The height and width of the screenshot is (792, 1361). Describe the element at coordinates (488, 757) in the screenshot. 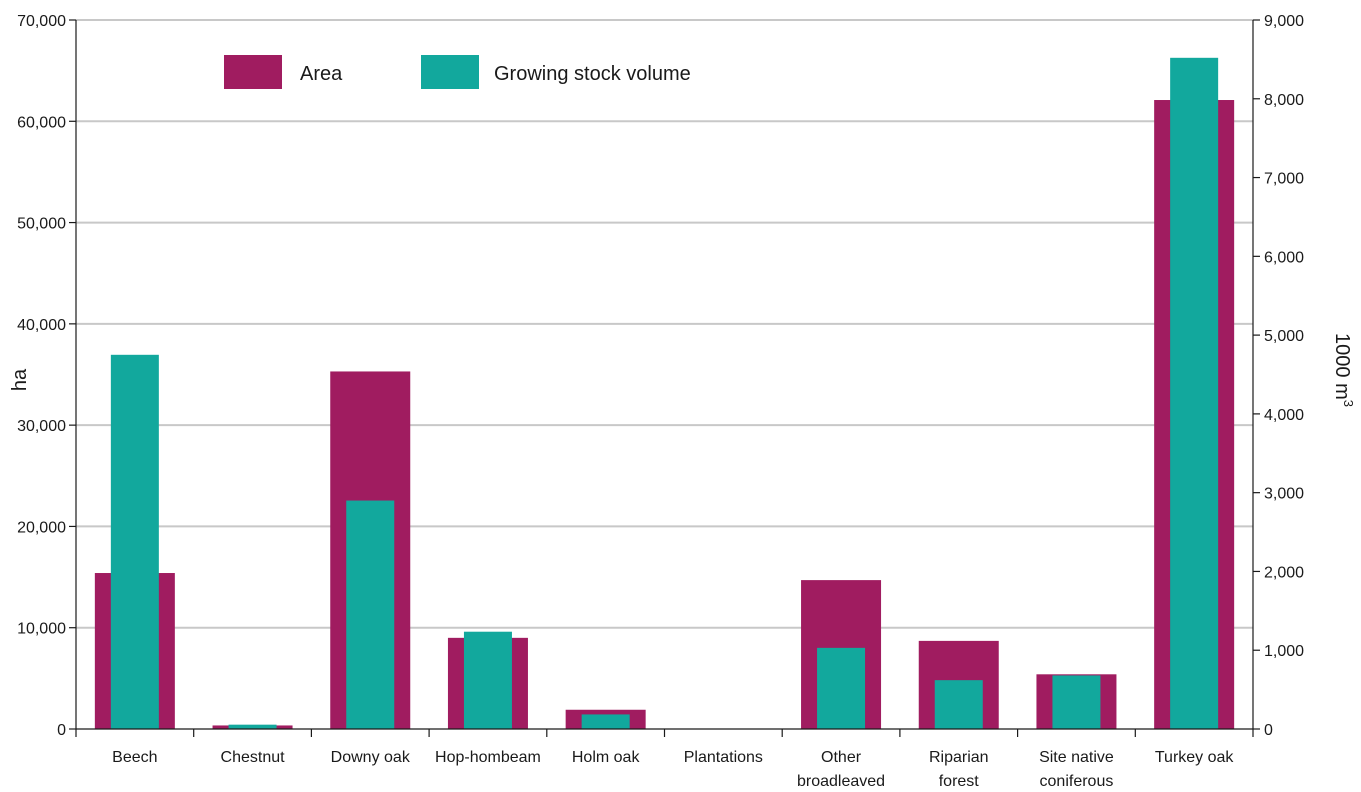

I see `x-tick-label: Hop-hombeam` at that location.